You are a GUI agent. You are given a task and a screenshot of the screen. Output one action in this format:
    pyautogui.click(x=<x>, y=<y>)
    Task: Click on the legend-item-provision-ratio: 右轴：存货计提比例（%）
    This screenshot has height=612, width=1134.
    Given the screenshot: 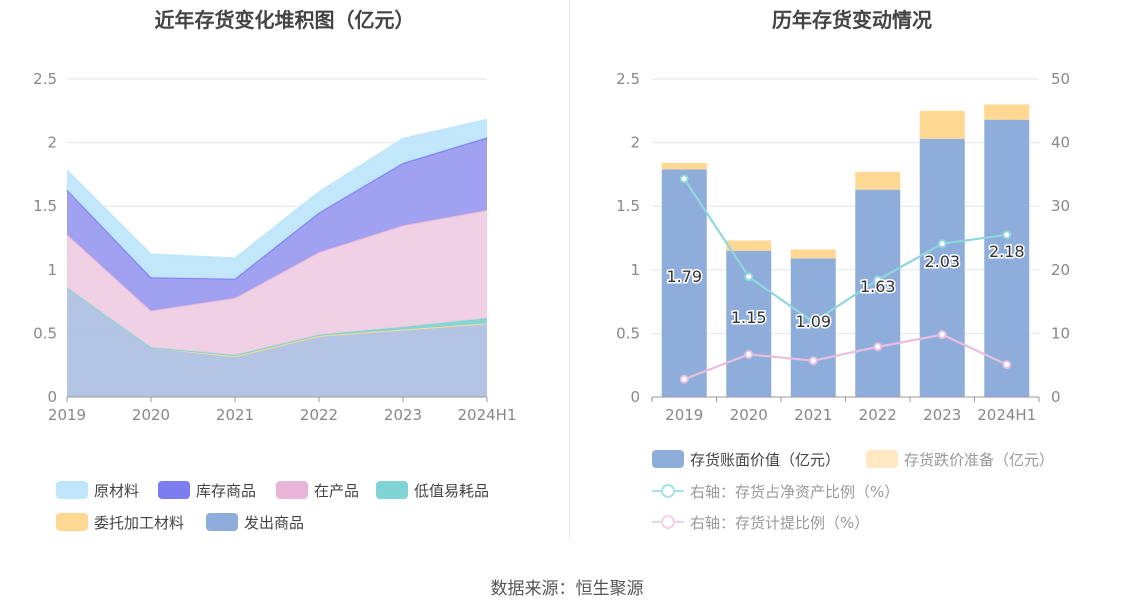 What is the action you would take?
    pyautogui.click(x=760, y=522)
    